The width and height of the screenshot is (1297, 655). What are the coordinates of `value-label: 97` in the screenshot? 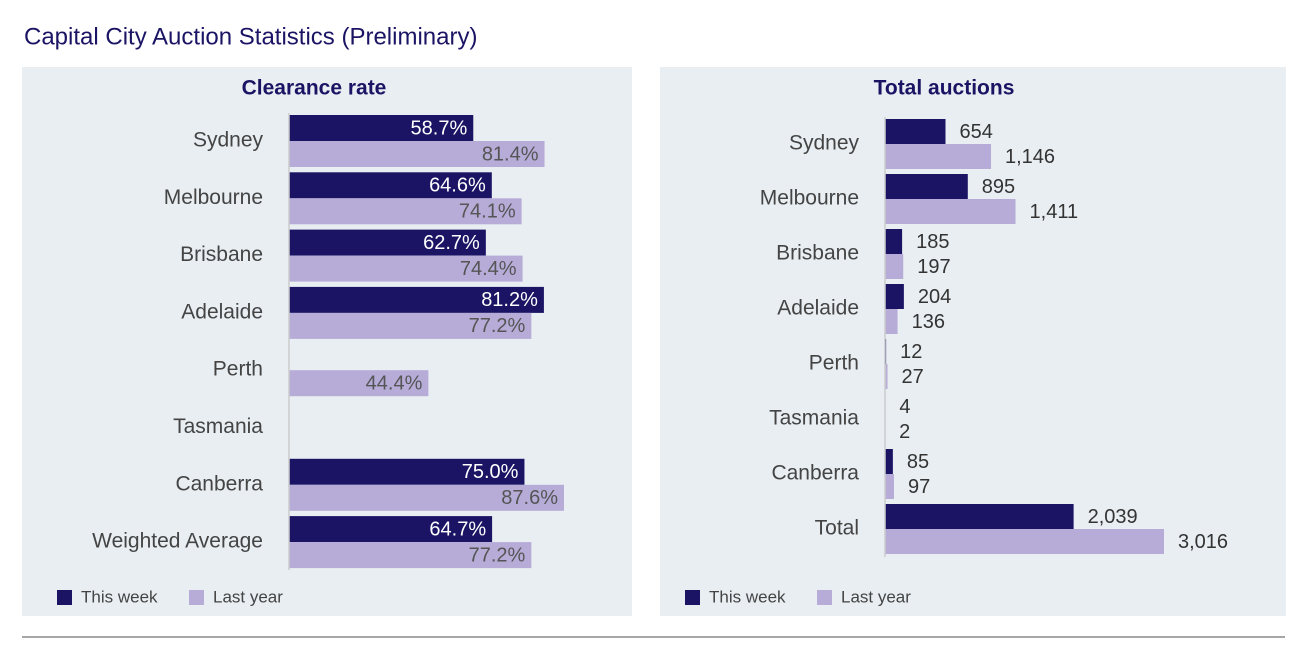 It's located at (919, 487).